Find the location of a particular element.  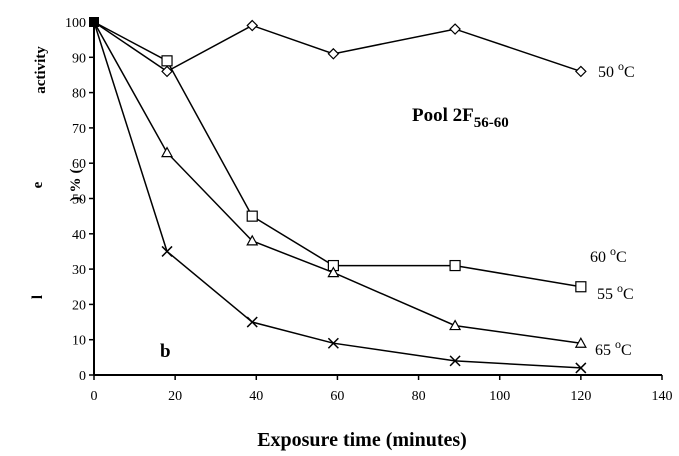

x-tick-label: 100 is located at coordinates (499, 396).